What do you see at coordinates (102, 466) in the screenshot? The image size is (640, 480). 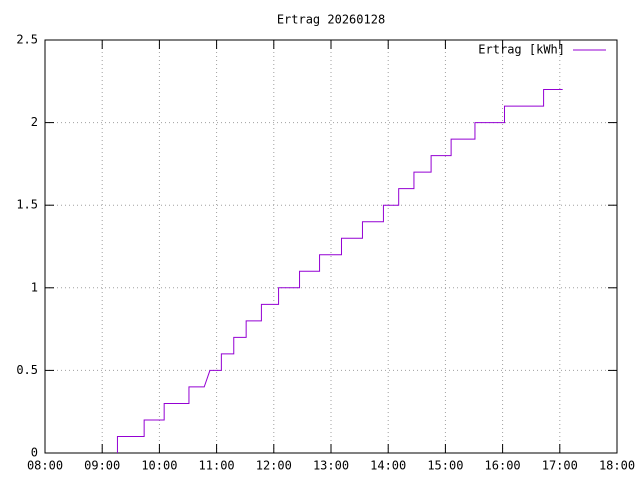 I see `x-tick-label: 09:00` at bounding box center [102, 466].